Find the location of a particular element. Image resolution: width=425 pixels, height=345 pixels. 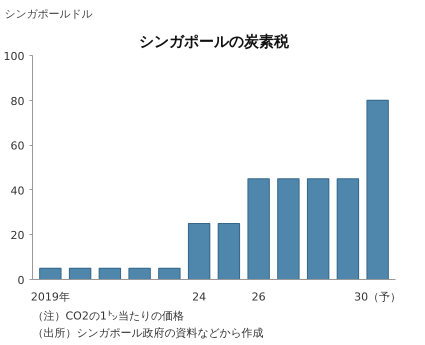

y-tick-label: 80 is located at coordinates (17, 101).